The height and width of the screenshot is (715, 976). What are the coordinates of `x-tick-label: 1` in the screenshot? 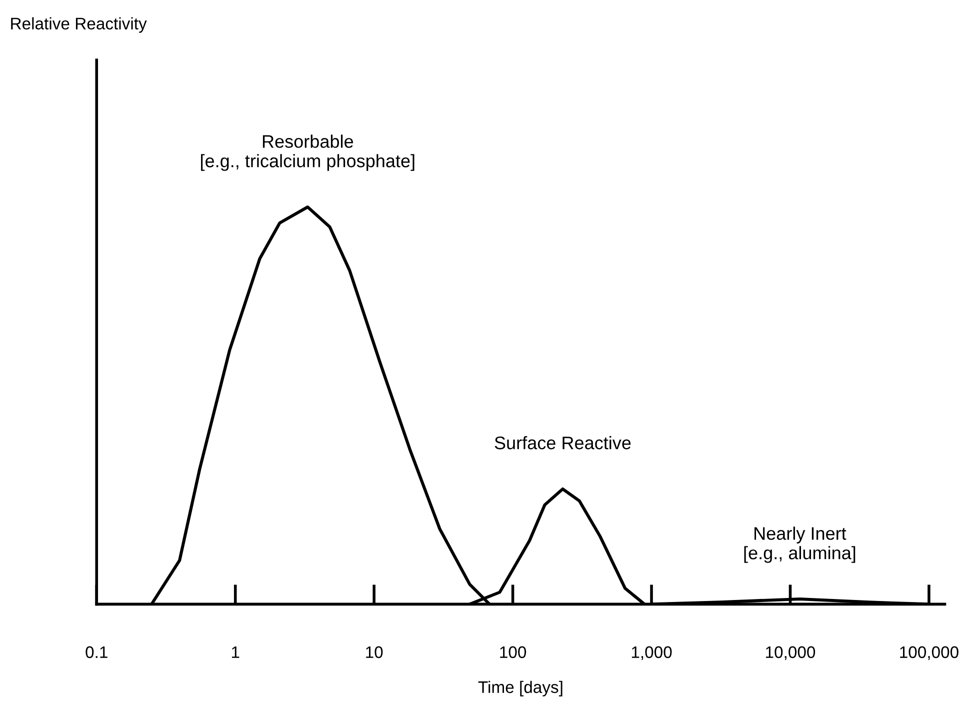 It's located at (236, 652).